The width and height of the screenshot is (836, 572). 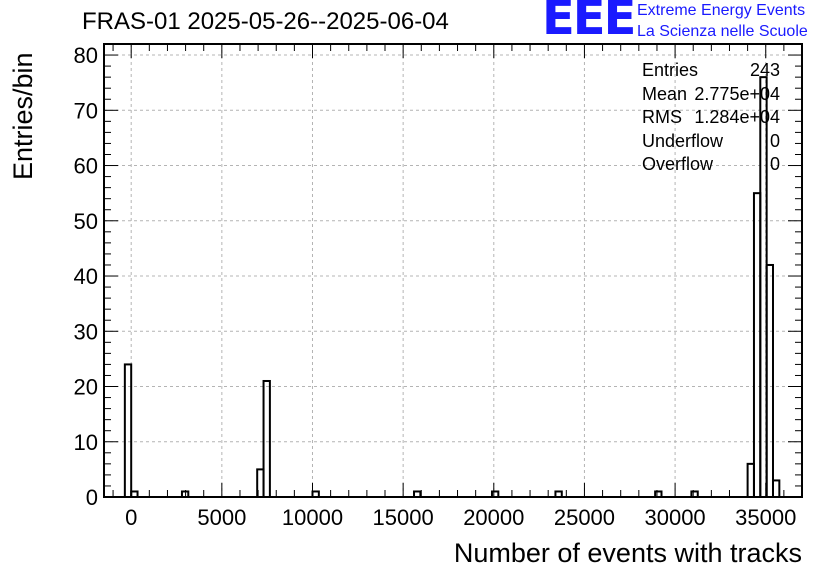 What do you see at coordinates (86, 276) in the screenshot?
I see `y-tick-label: 40` at bounding box center [86, 276].